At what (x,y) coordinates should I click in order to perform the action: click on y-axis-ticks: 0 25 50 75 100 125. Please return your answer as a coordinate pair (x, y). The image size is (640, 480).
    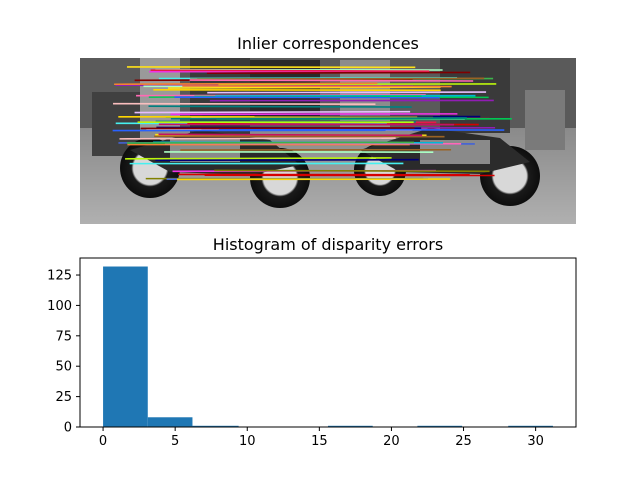
    Looking at the image, I should click on (63, 352).